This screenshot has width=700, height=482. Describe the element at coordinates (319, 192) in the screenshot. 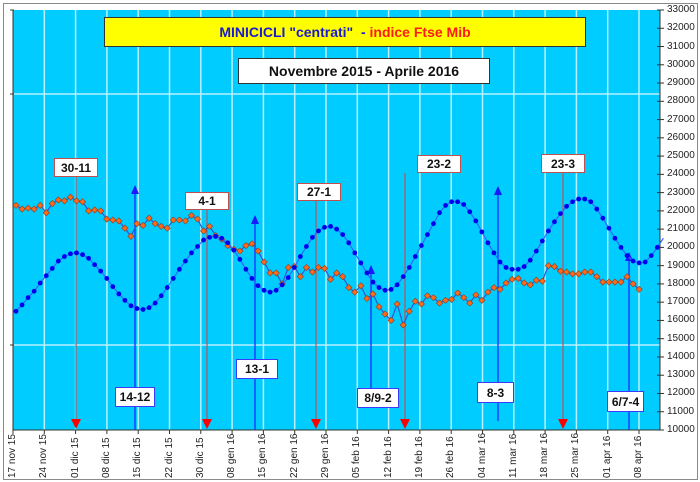

I see `top-label: 27-1` at that location.